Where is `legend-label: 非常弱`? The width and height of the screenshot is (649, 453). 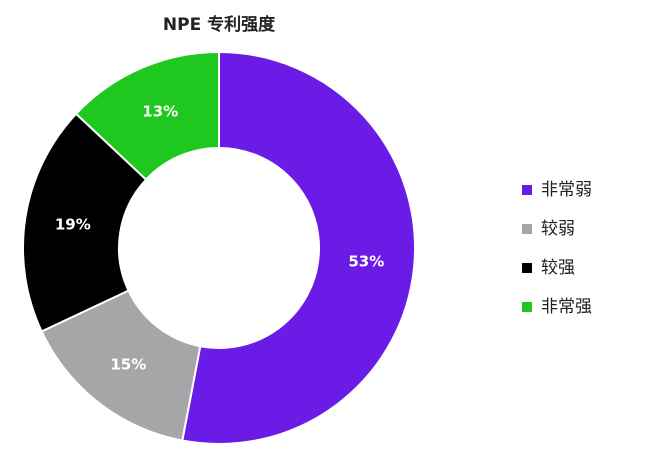 legend-label: 非常弱 is located at coordinates (566, 190).